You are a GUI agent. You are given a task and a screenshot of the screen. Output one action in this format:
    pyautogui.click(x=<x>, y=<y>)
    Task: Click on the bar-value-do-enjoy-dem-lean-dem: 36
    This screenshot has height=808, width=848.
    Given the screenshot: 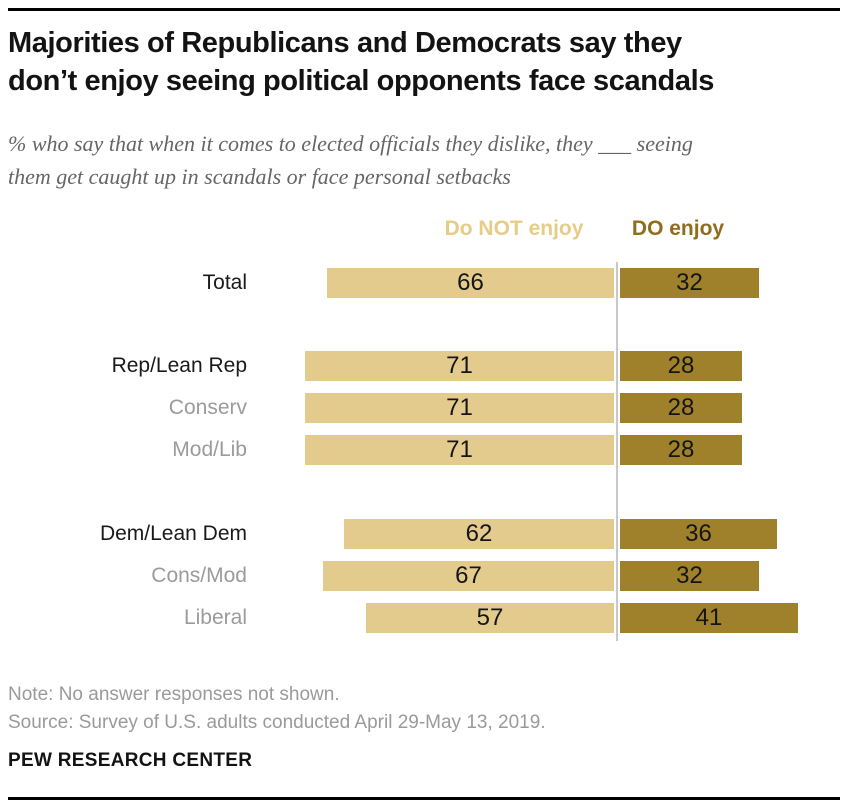 What is the action you would take?
    pyautogui.click(x=698, y=533)
    